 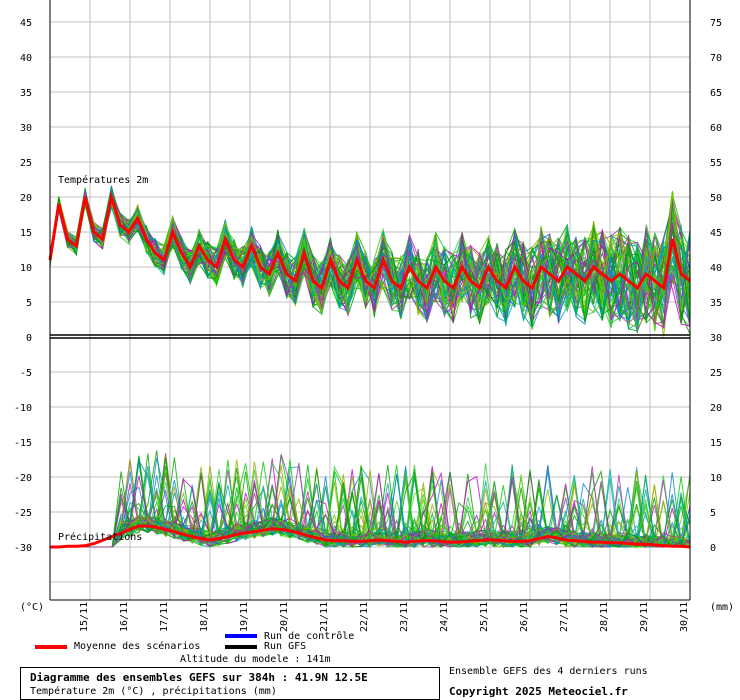 I want to click on control-run-legend: Run de contrôle, so click(x=309, y=636).